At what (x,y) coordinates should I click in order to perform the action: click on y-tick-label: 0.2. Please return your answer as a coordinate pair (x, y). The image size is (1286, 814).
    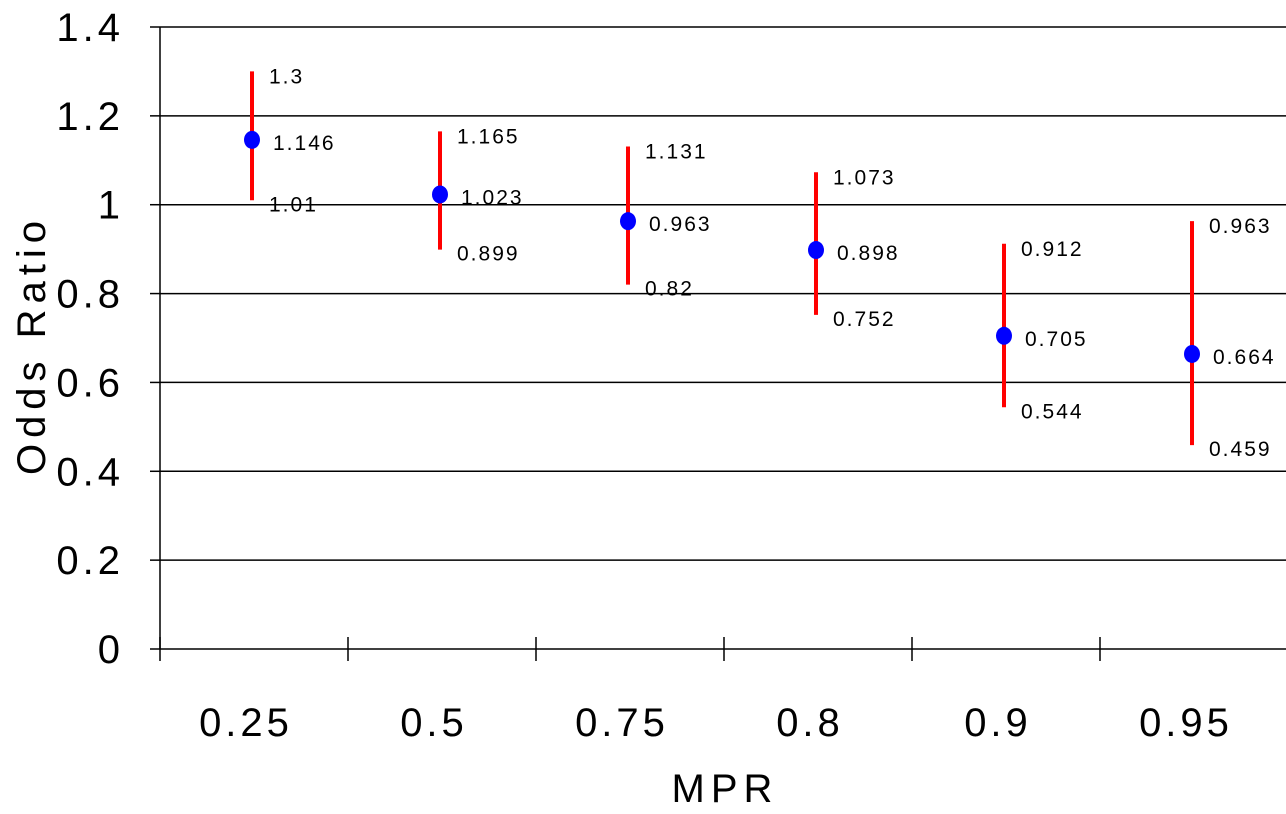
    Looking at the image, I should click on (90, 561).